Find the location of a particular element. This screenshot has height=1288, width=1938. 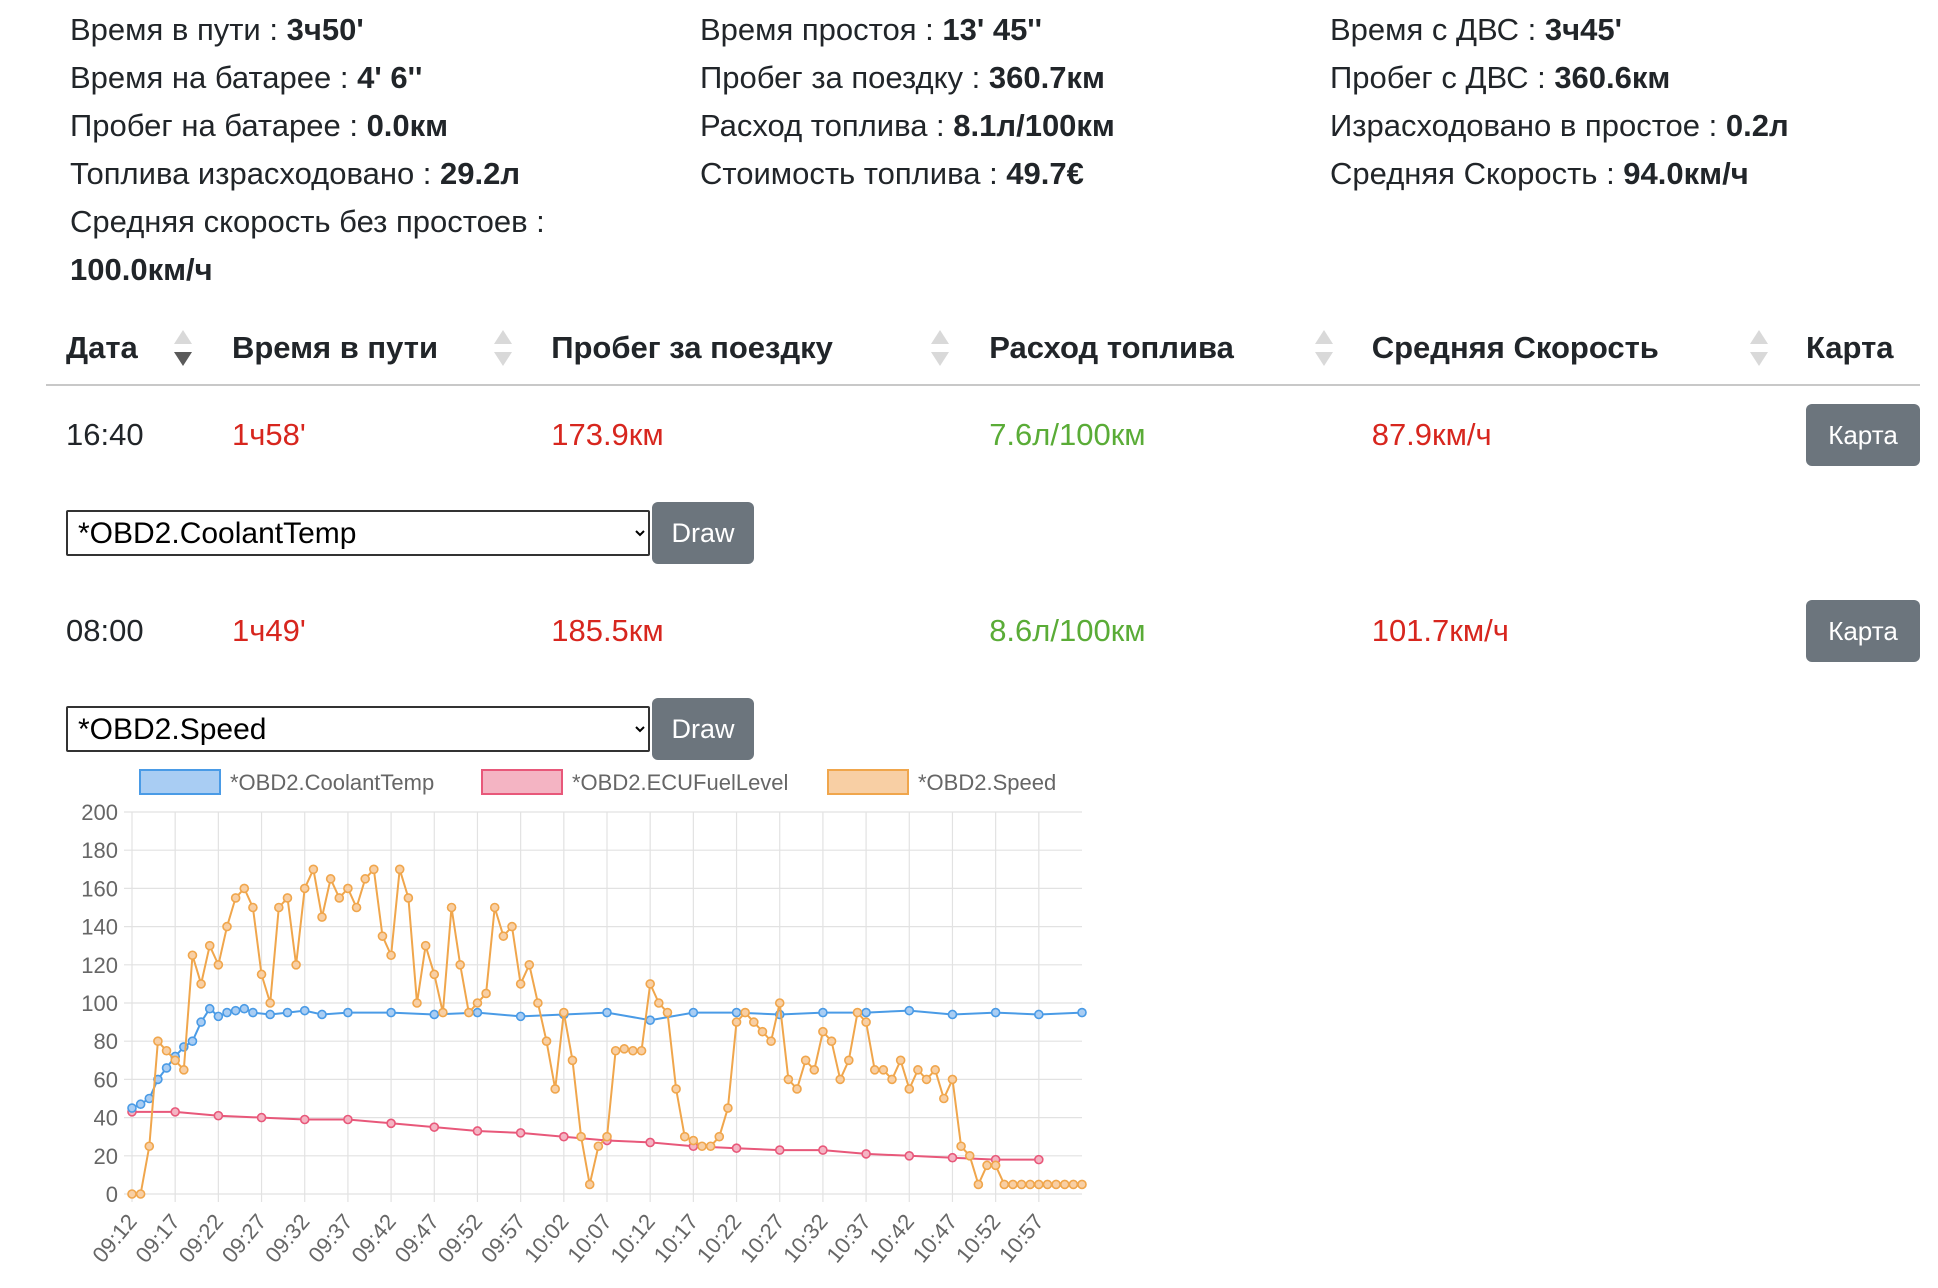

summary-stat: Время на батарее : 4' 6'' is located at coordinates (340, 78).